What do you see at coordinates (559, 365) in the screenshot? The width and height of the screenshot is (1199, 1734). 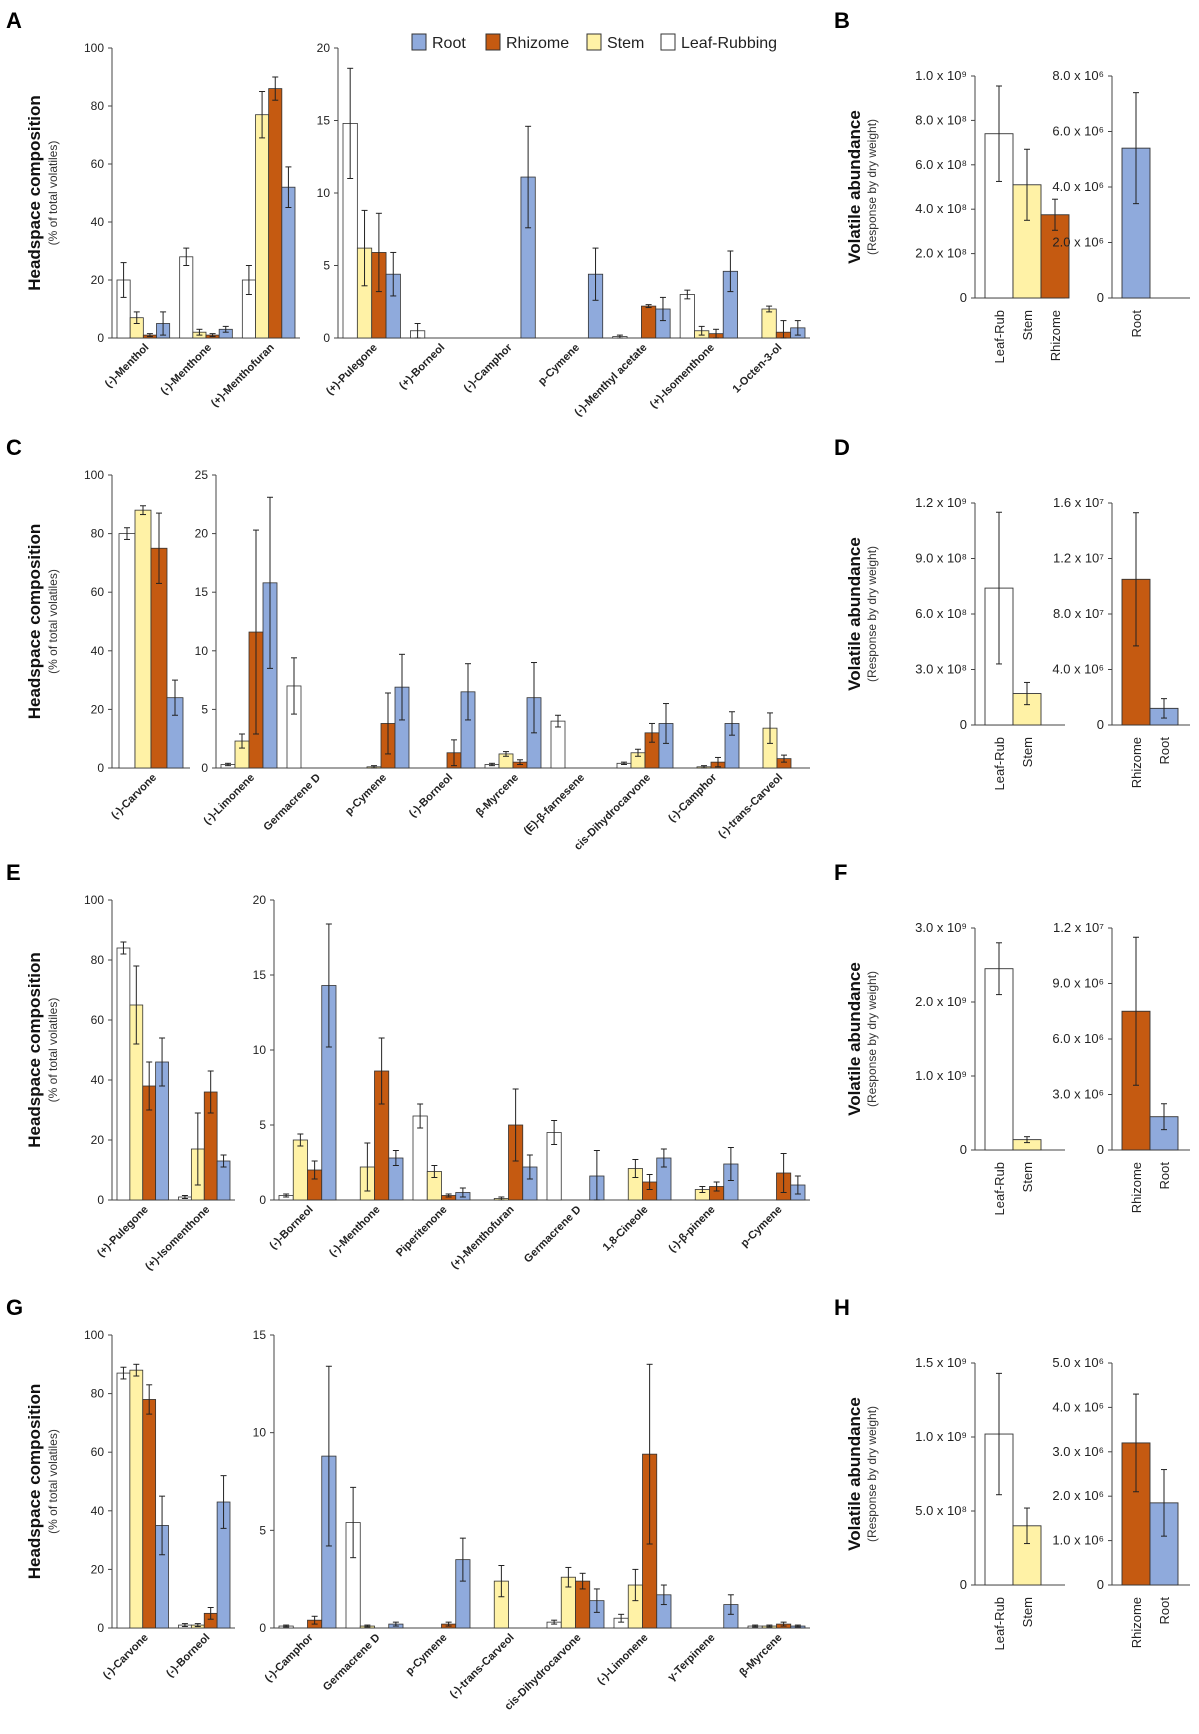 I see `panel-a-minor-category-label: p-Cymene` at bounding box center [559, 365].